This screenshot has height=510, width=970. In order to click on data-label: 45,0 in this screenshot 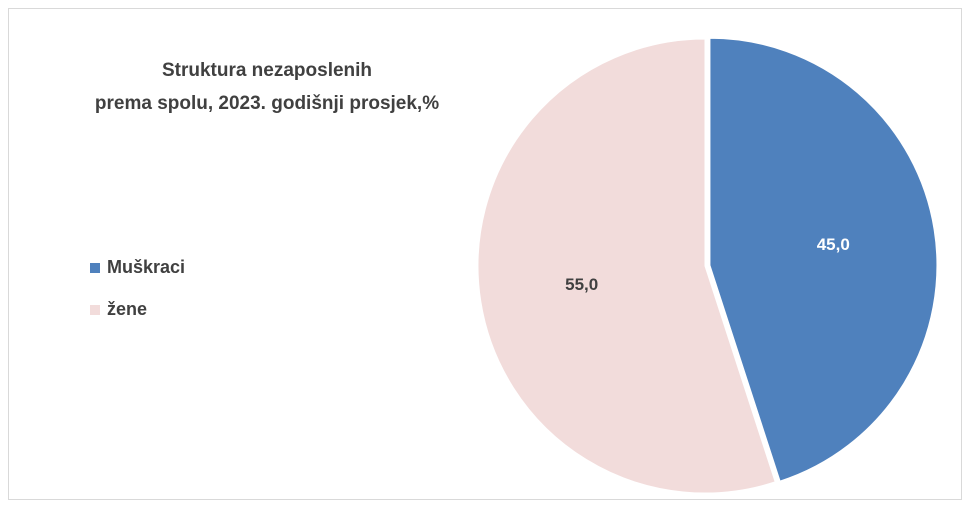, I will do `click(833, 244)`.